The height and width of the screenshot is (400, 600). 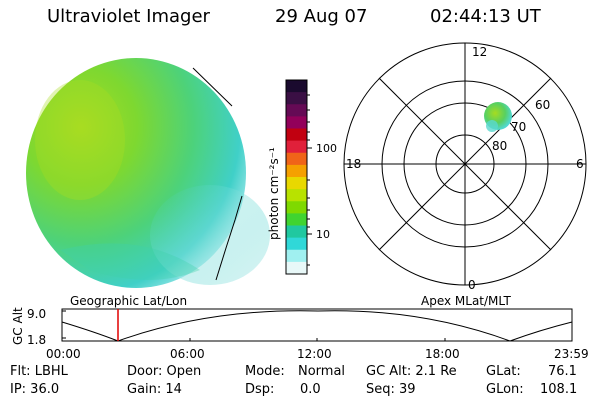 I want to click on mlt-label-6: 6, so click(x=580, y=164).